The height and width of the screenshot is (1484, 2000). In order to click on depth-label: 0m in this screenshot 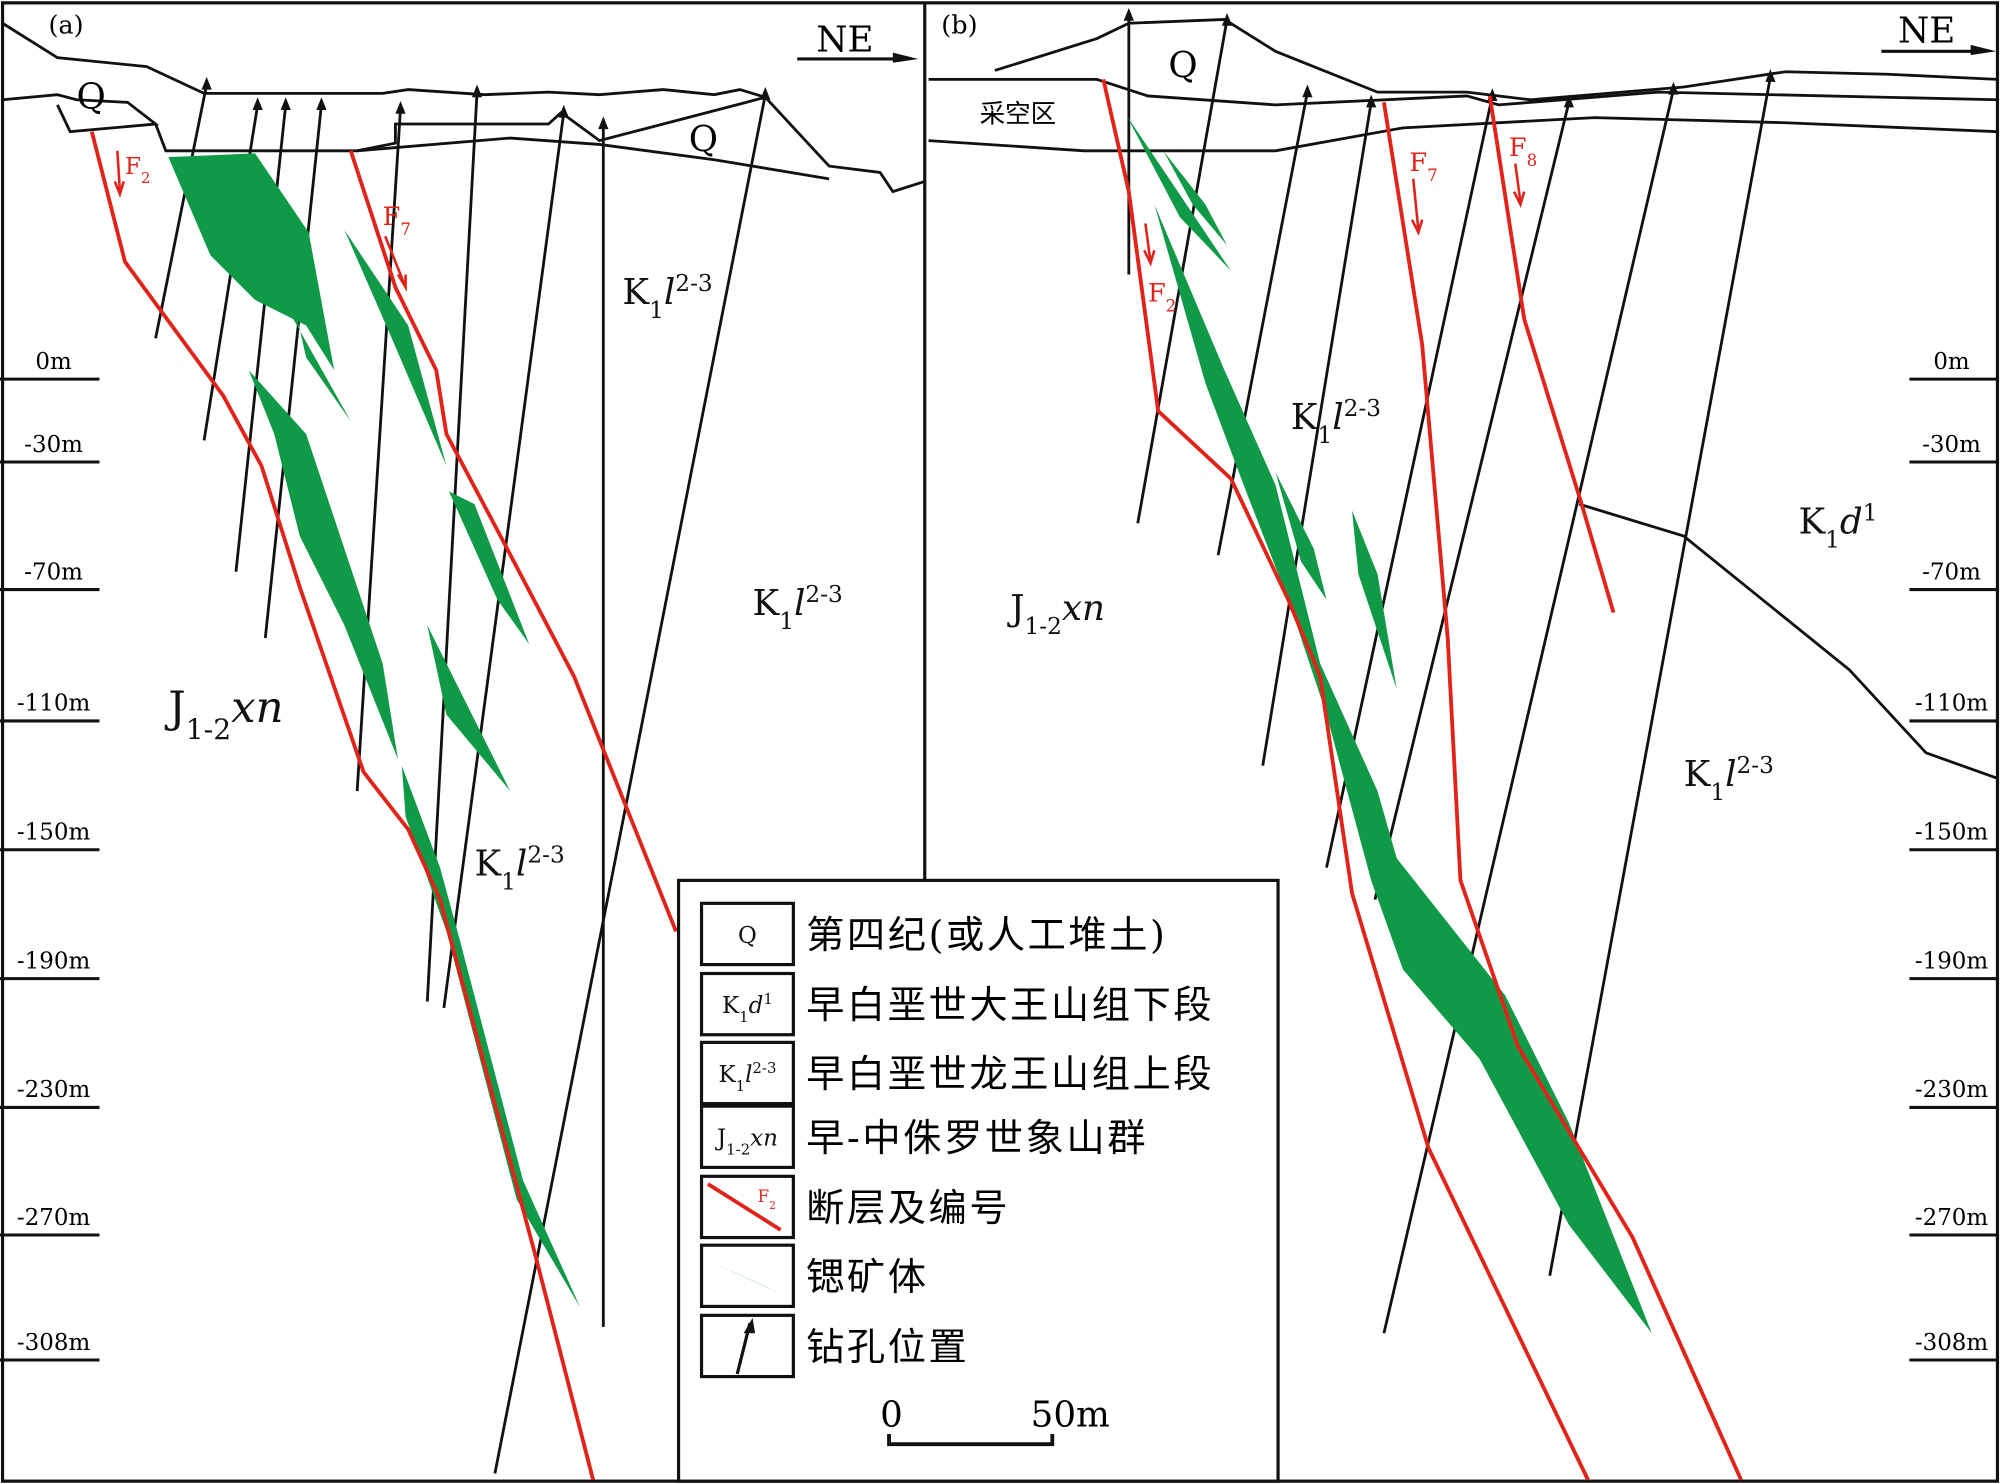, I will do `click(1951, 362)`.